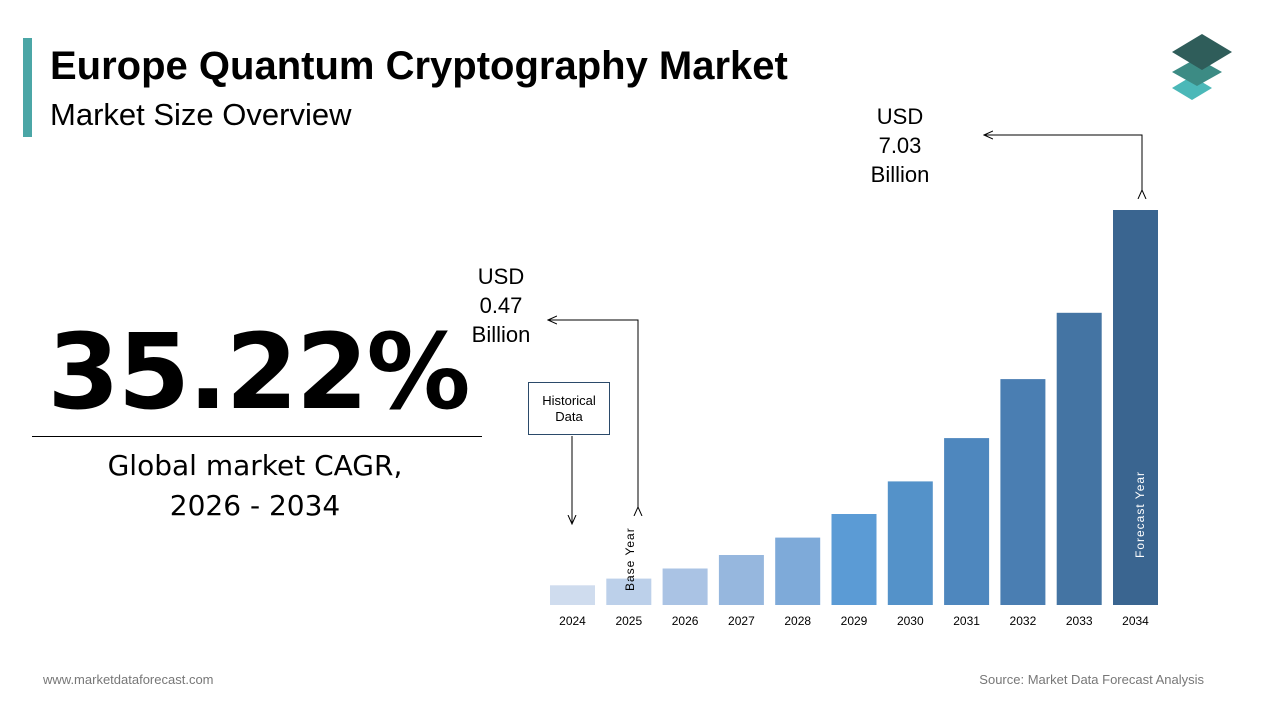 This screenshot has width=1280, height=720. I want to click on stacked-layers-icon, so click(1202, 67).